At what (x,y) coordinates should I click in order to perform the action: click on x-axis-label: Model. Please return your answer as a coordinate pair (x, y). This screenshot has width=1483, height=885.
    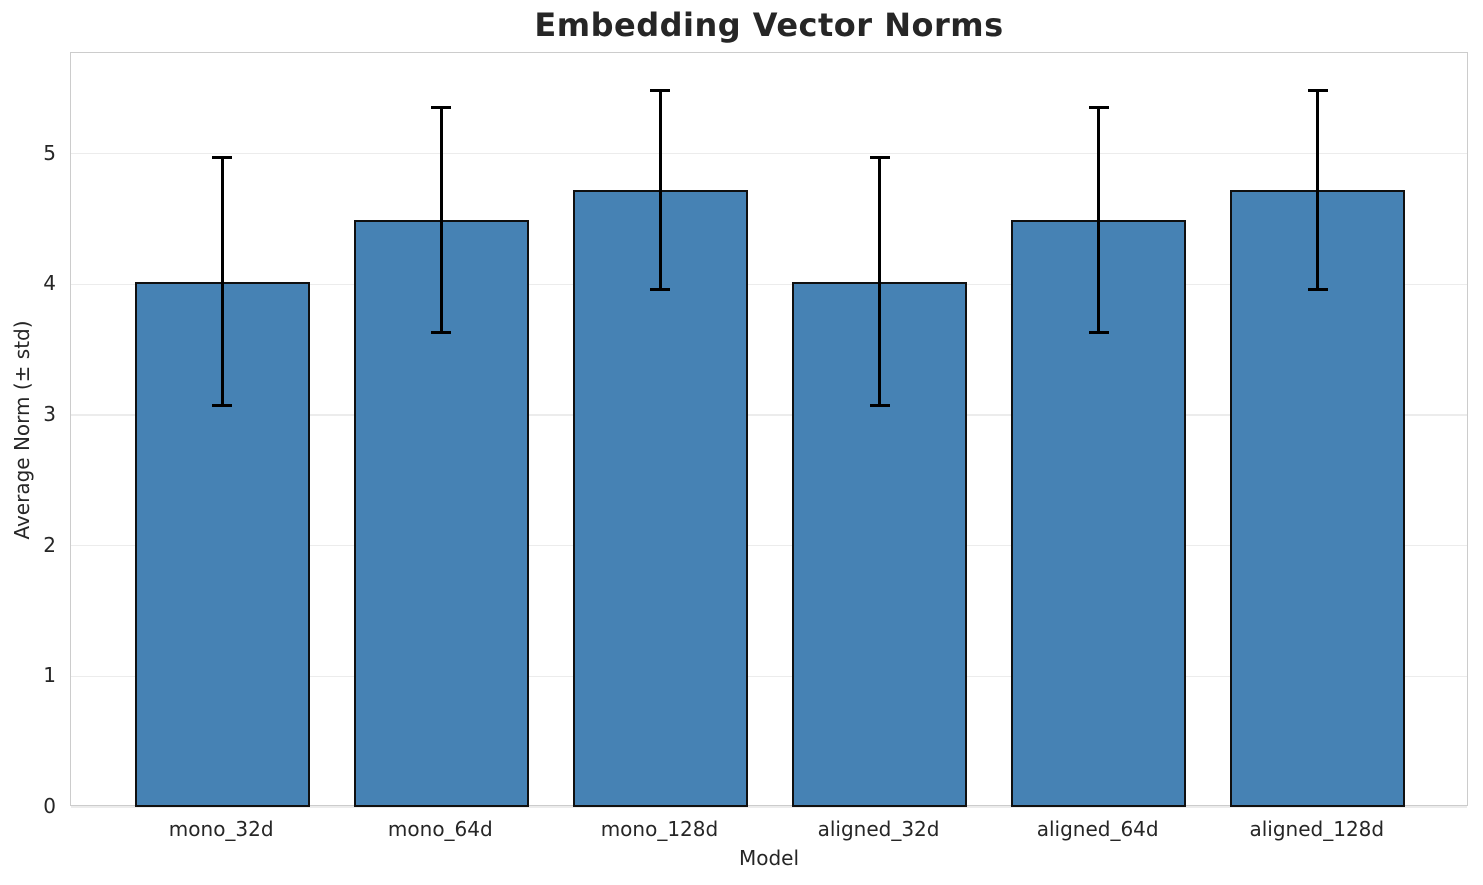
    Looking at the image, I should click on (769, 858).